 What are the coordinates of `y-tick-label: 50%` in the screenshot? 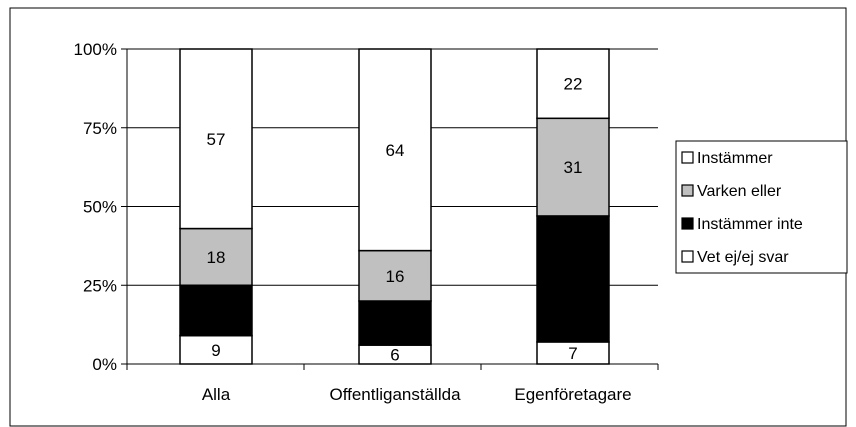 It's located at (100, 207).